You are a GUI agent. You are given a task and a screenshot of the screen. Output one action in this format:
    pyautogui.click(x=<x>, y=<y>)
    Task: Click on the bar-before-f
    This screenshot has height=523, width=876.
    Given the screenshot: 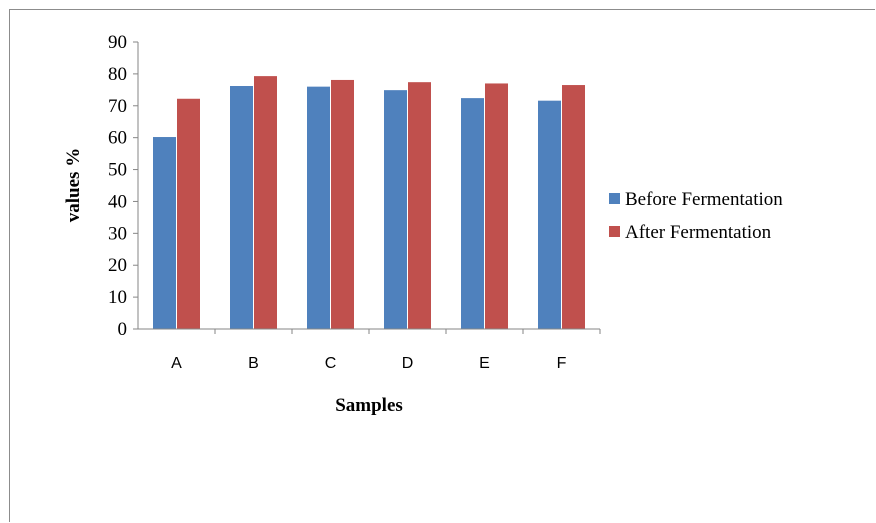 What is the action you would take?
    pyautogui.click(x=549, y=214)
    